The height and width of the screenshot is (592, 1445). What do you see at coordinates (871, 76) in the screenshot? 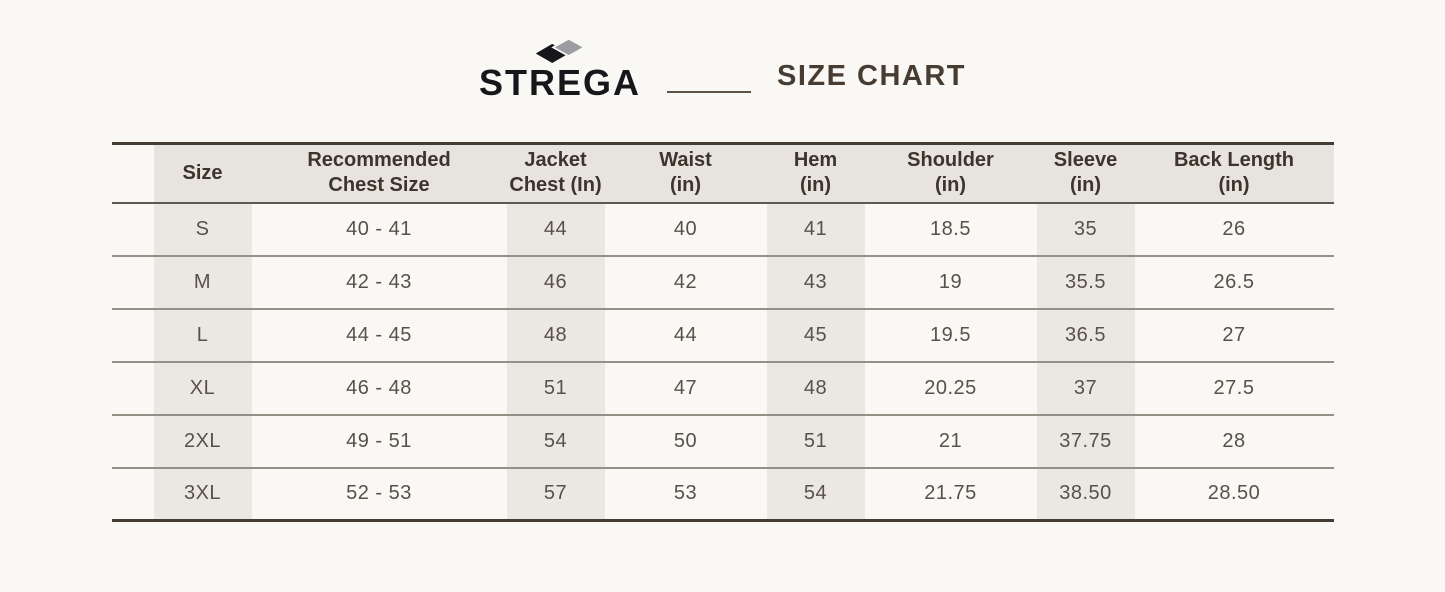
I see `page-title: SIZE CHART` at bounding box center [871, 76].